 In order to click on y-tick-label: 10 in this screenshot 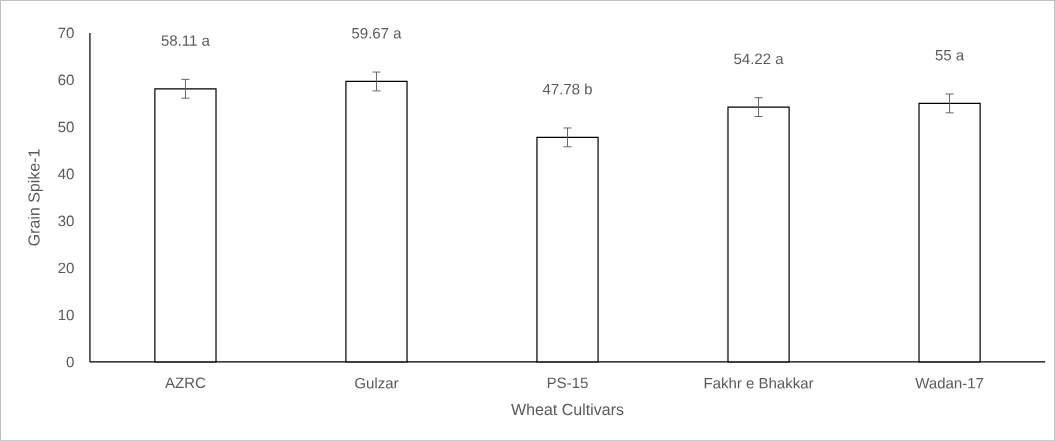, I will do `click(66, 315)`.